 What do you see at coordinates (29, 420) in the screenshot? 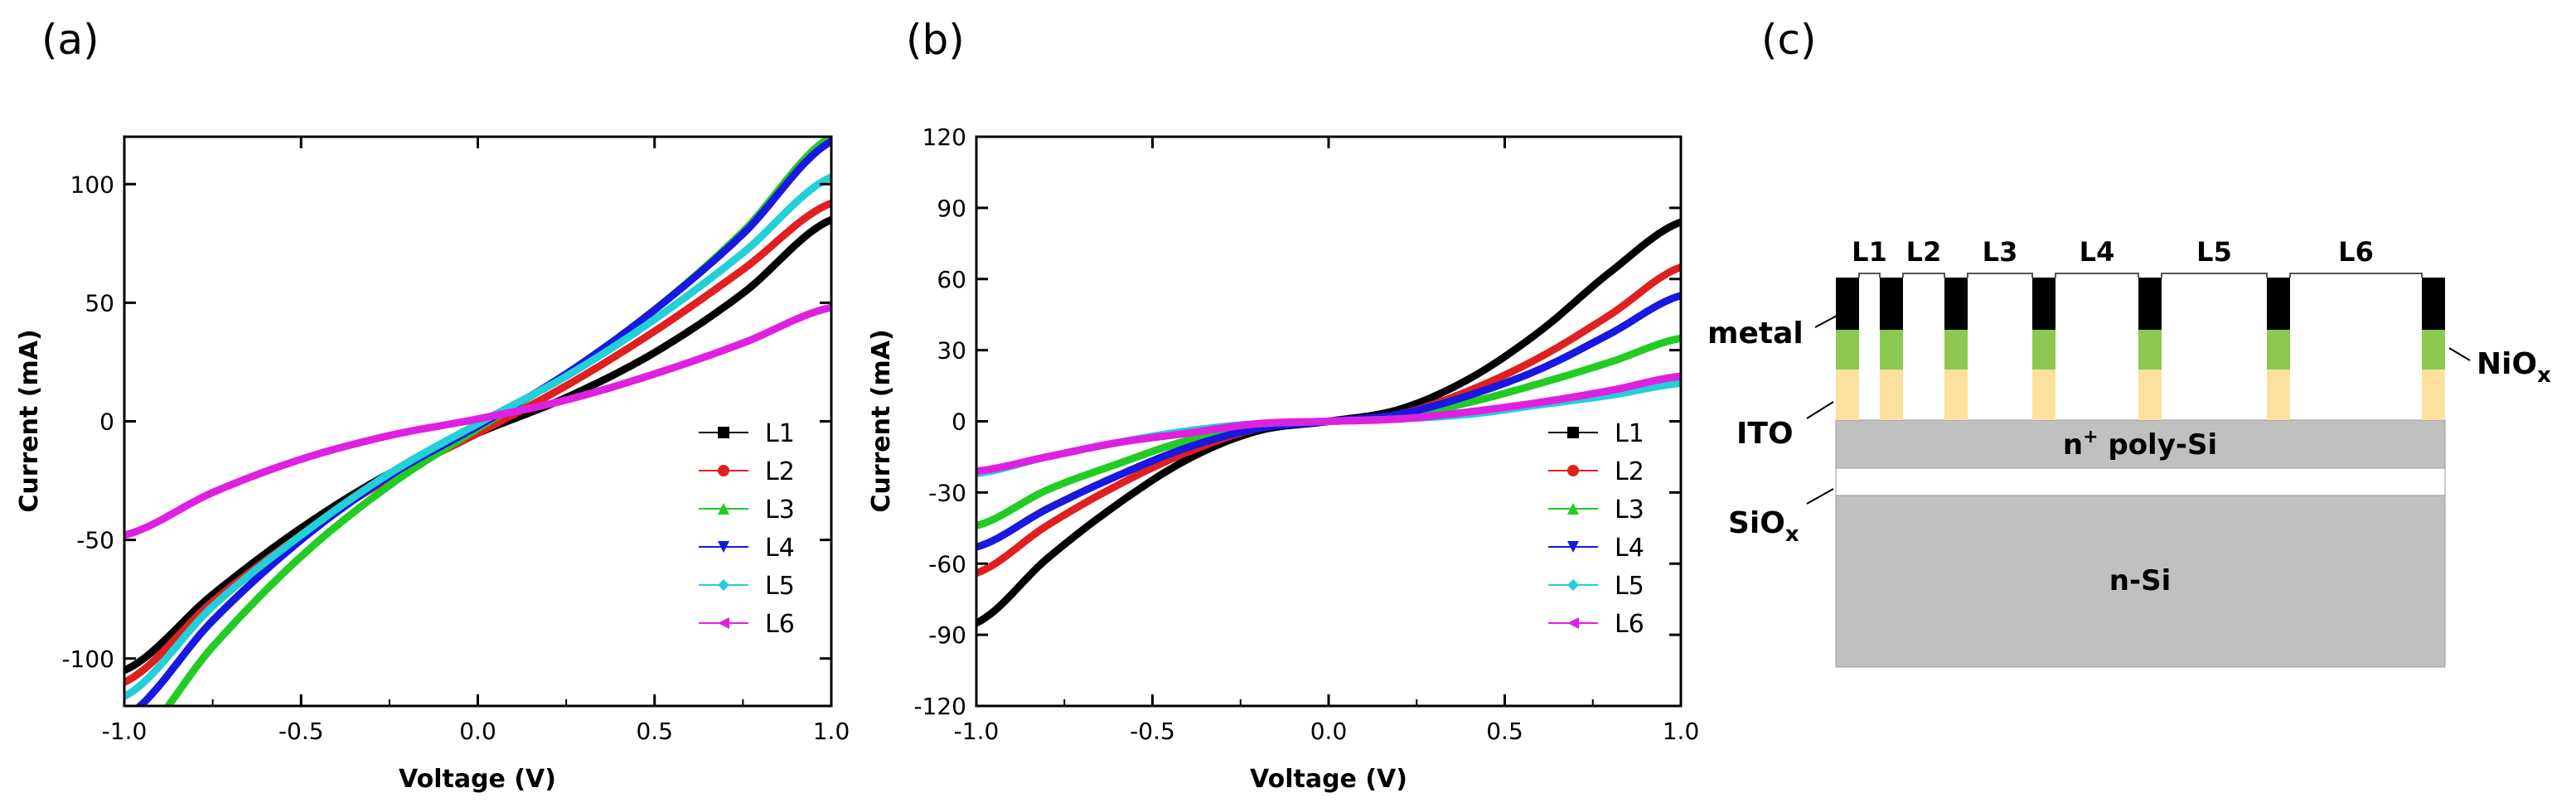
I see `chart-a-ylabel: Current (mA)` at bounding box center [29, 420].